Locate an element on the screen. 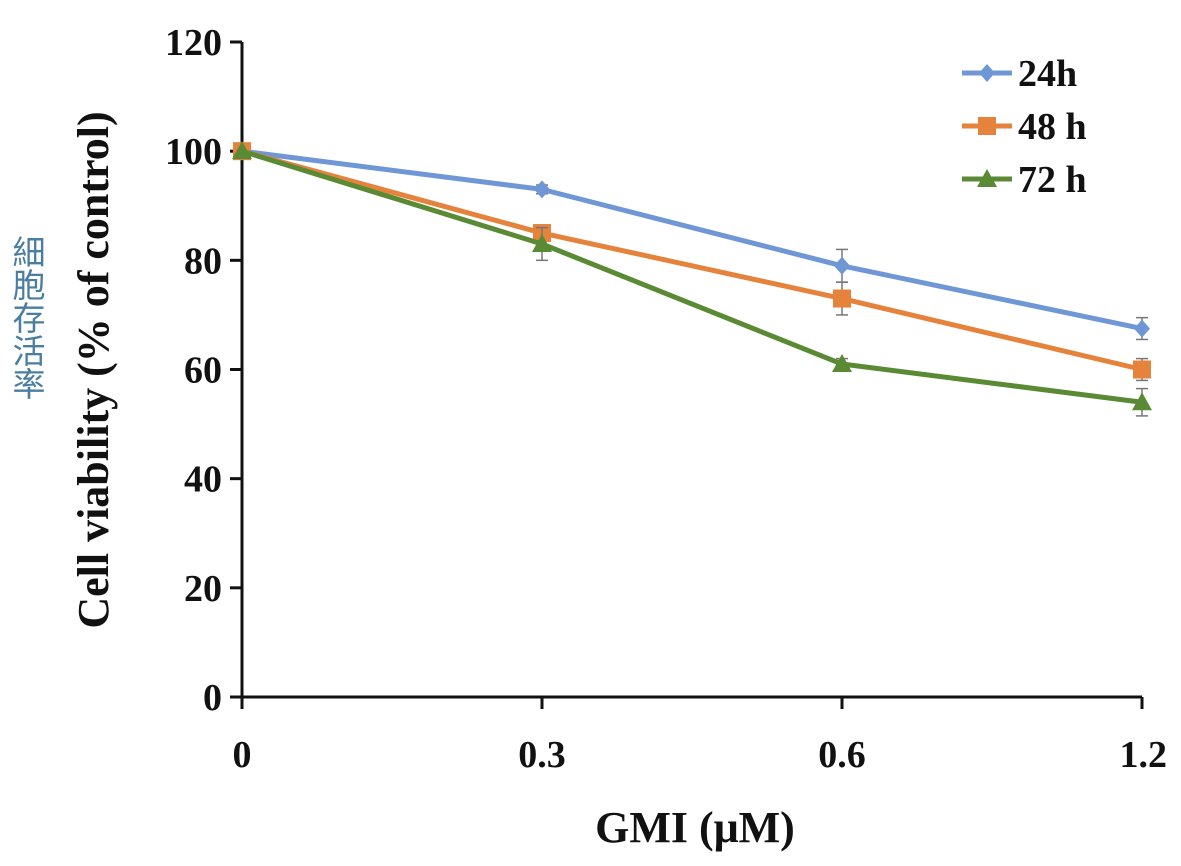  y-tick-label: 100 is located at coordinates (193, 152).